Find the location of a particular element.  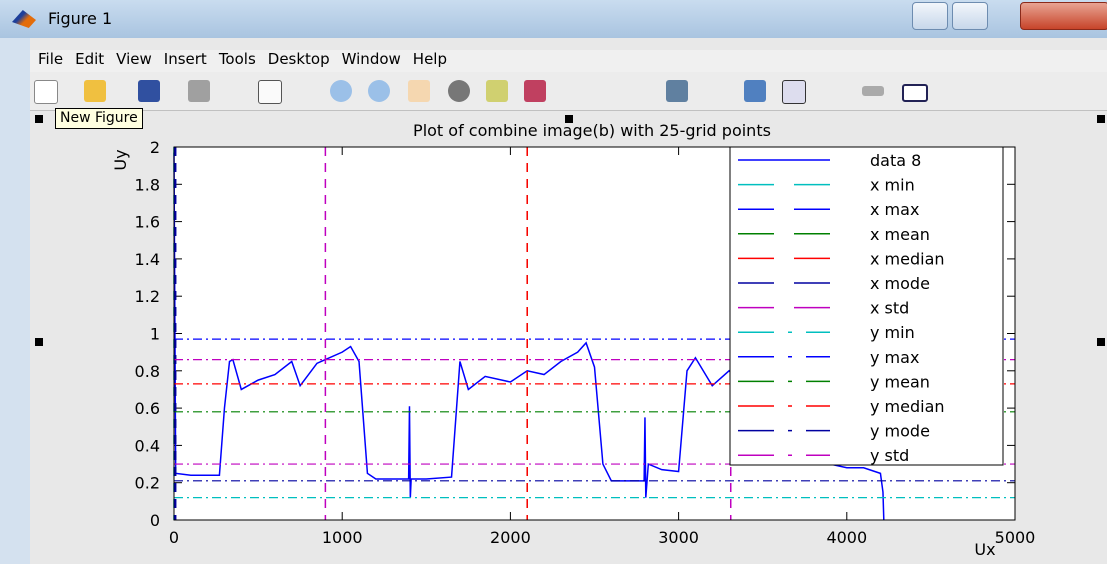

legend-label: y std is located at coordinates (889, 455).